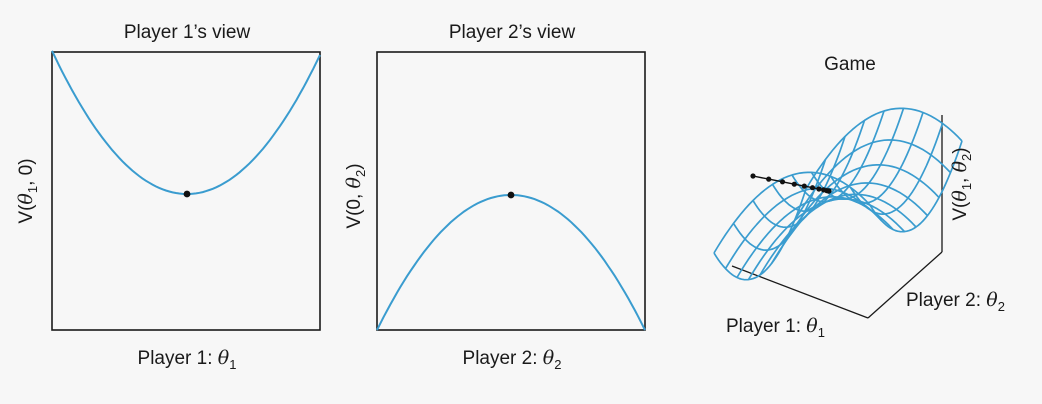 Image resolution: width=1042 pixels, height=404 pixels. What do you see at coordinates (511, 262) in the screenshot?
I see `panel2-curve` at bounding box center [511, 262].